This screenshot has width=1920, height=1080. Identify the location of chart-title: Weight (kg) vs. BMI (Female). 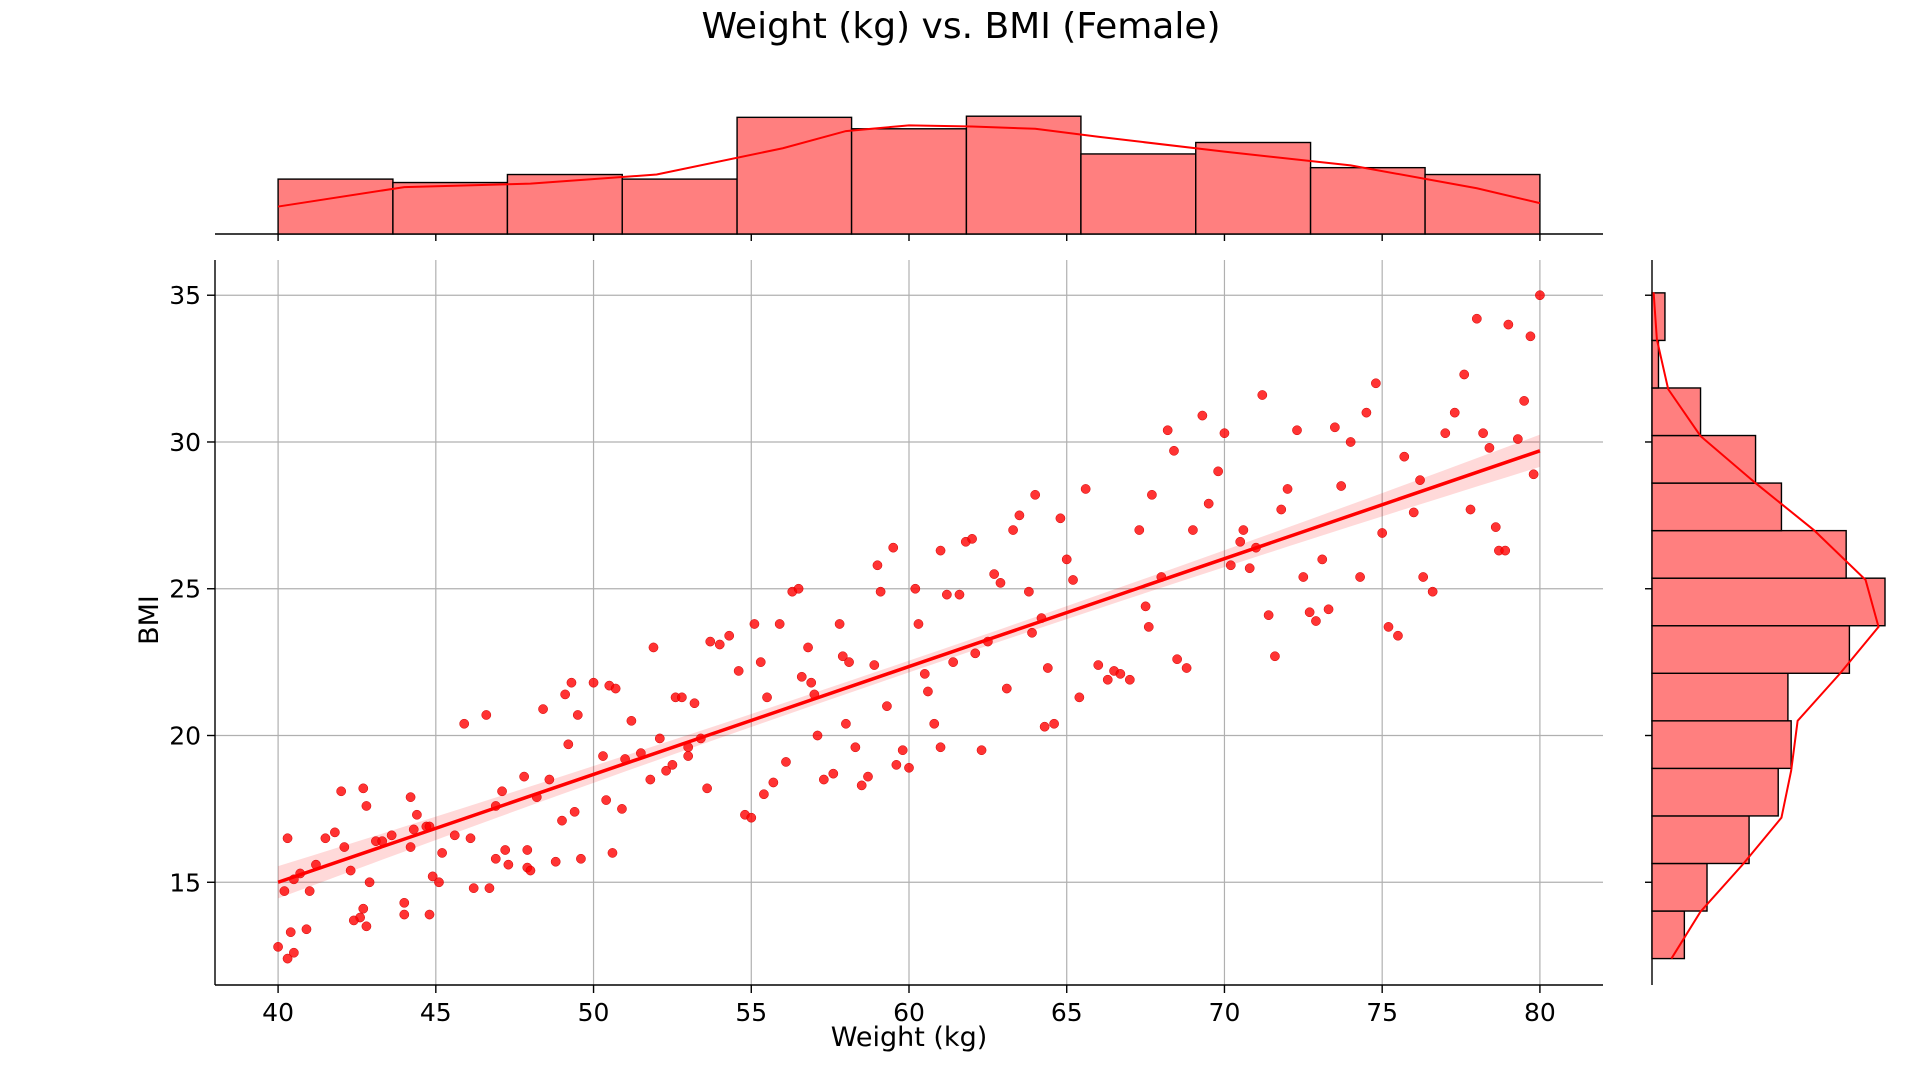
(960, 26).